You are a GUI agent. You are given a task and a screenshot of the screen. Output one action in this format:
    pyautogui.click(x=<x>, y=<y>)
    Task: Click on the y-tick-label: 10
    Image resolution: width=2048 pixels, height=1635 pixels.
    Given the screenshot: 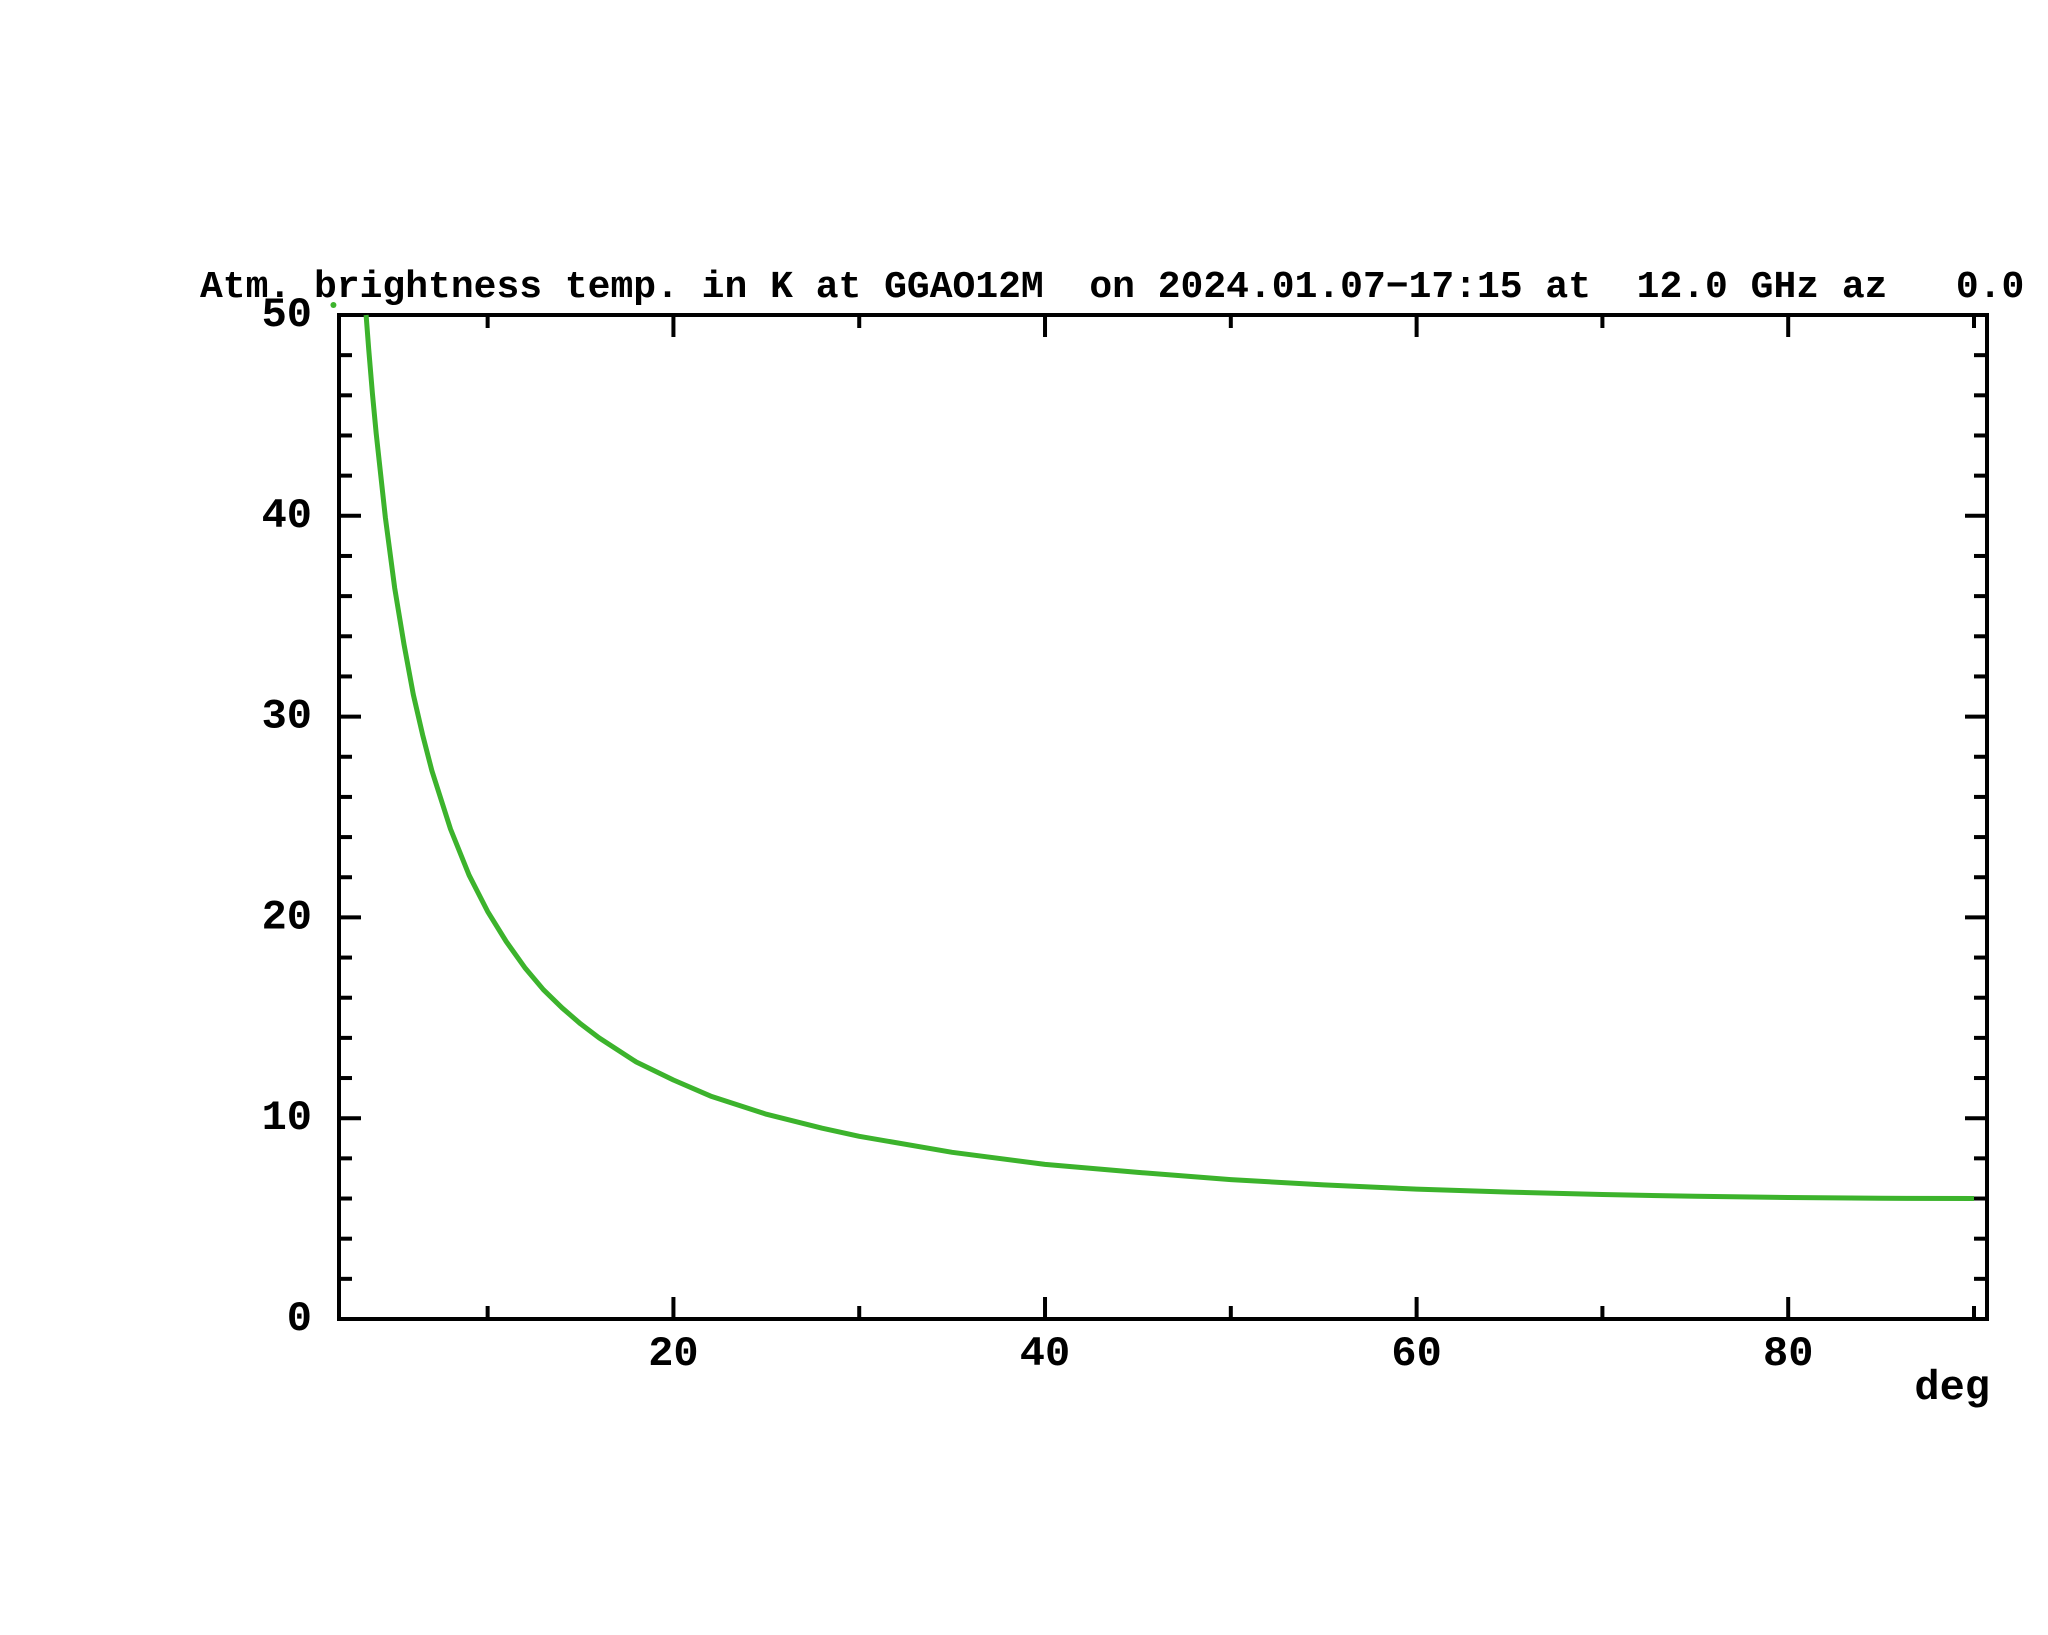 What is the action you would take?
    pyautogui.click(x=287, y=1118)
    